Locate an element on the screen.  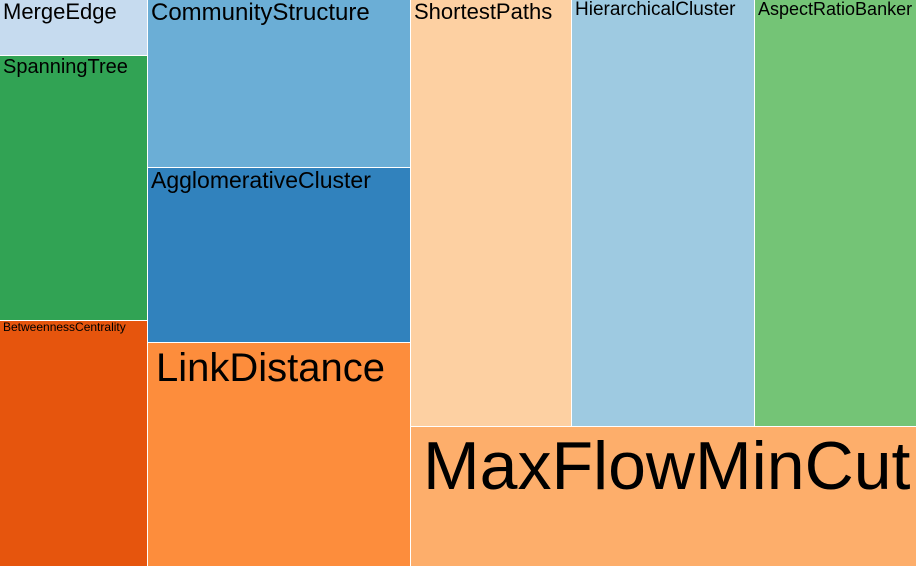
treemap-cell-label: HierarchicalCluster is located at coordinates (655, 10).